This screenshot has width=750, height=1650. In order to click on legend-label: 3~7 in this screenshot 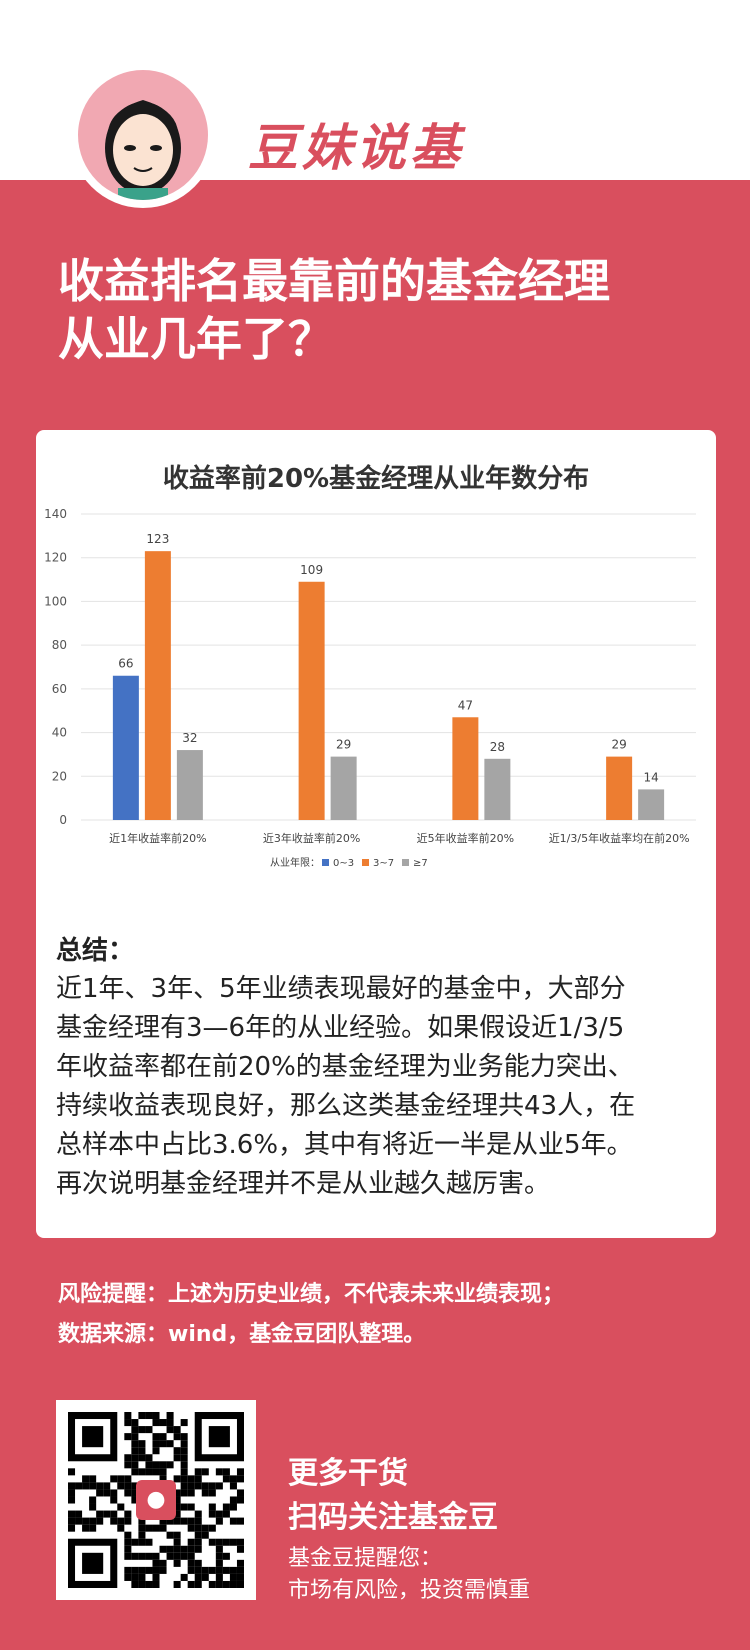, I will do `click(383, 863)`.